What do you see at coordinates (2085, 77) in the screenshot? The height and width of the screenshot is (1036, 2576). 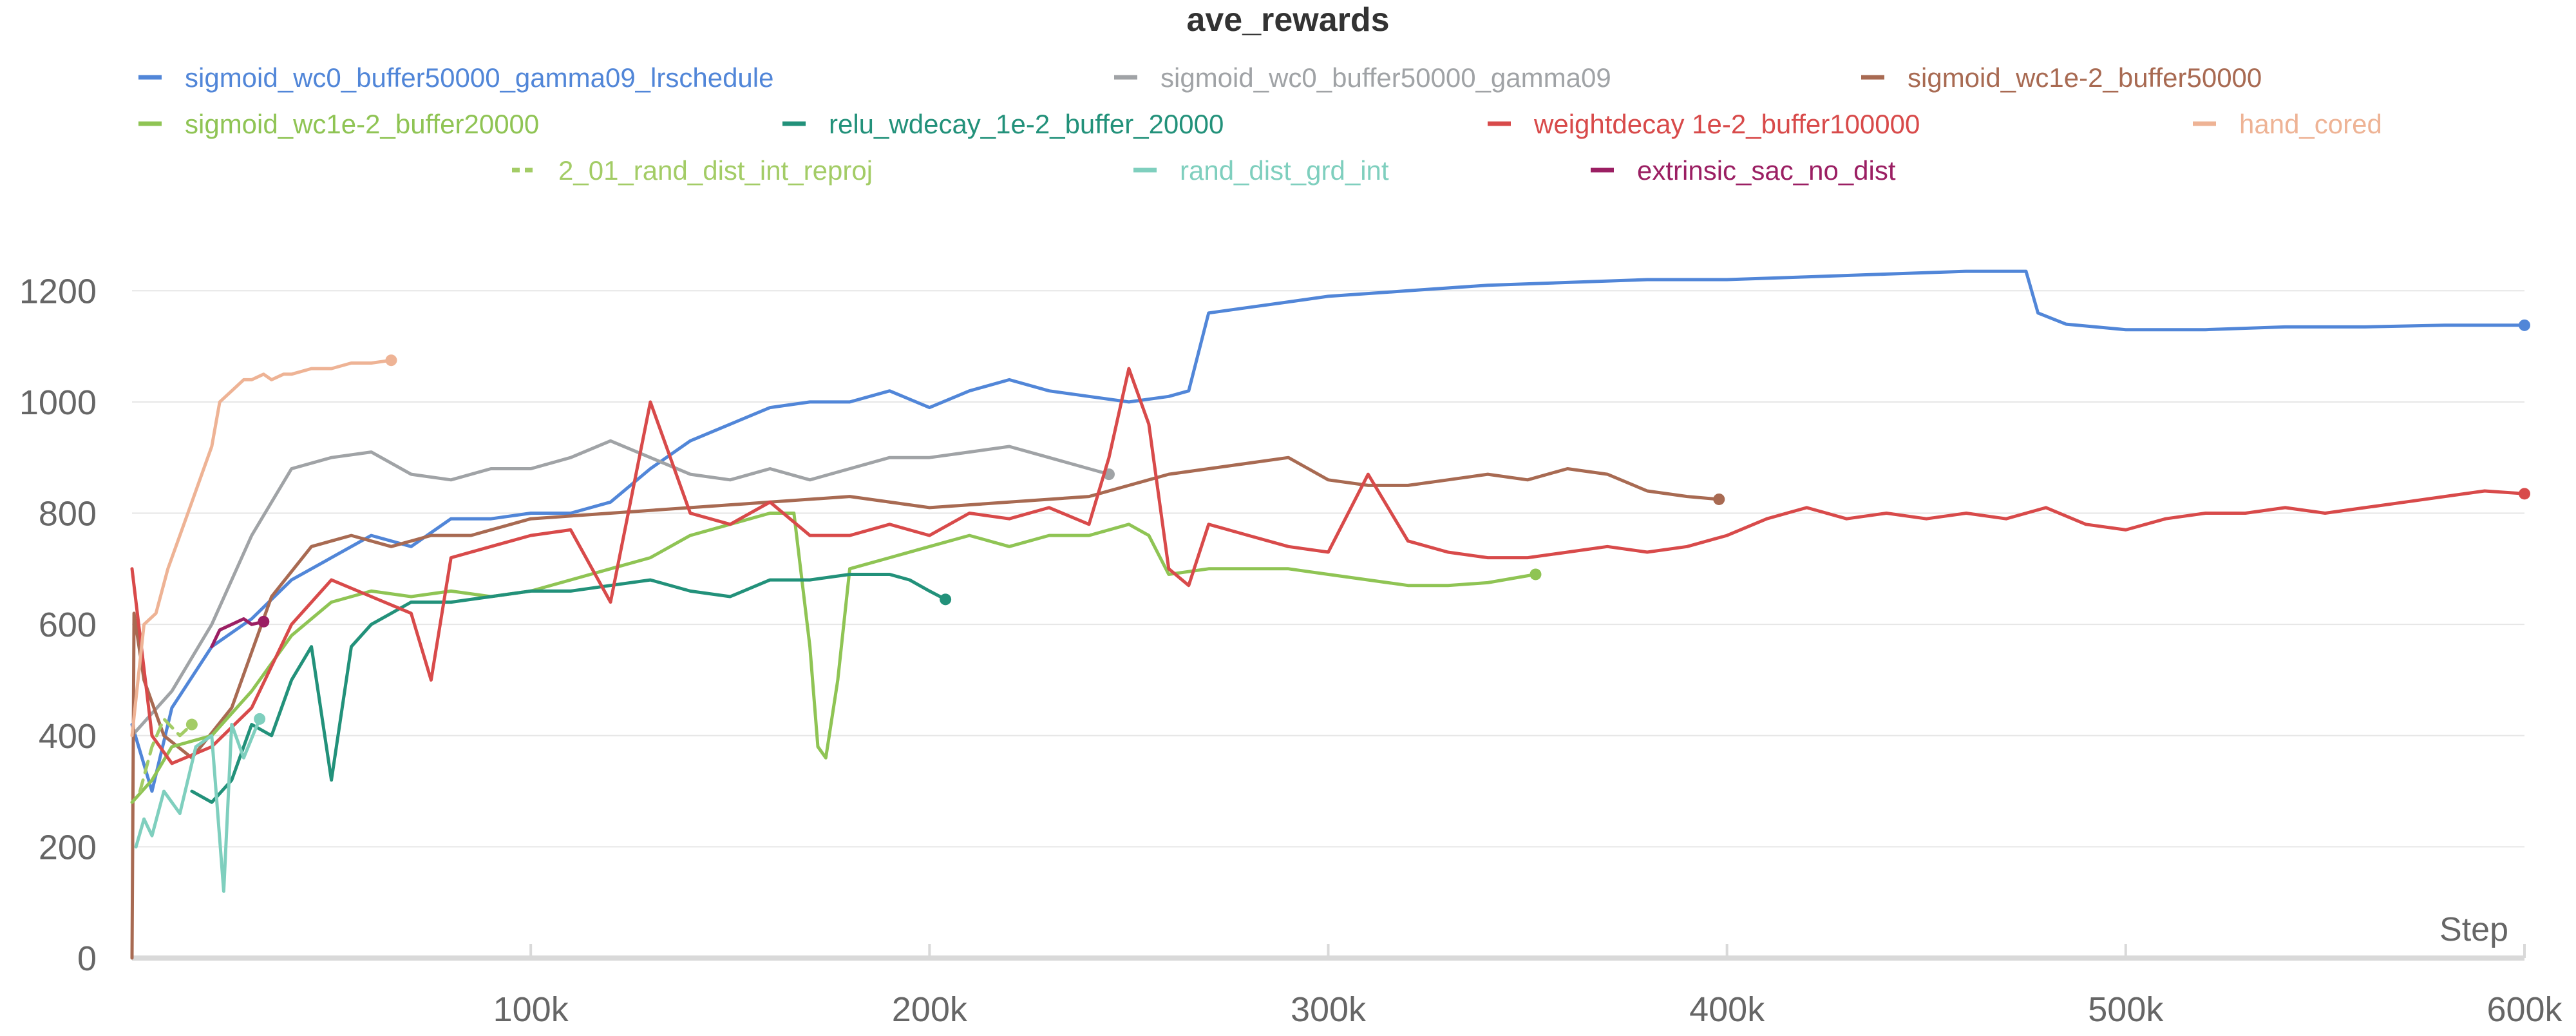 I see `legend-item: sigmoid_wc1e-2_buffer50000` at bounding box center [2085, 77].